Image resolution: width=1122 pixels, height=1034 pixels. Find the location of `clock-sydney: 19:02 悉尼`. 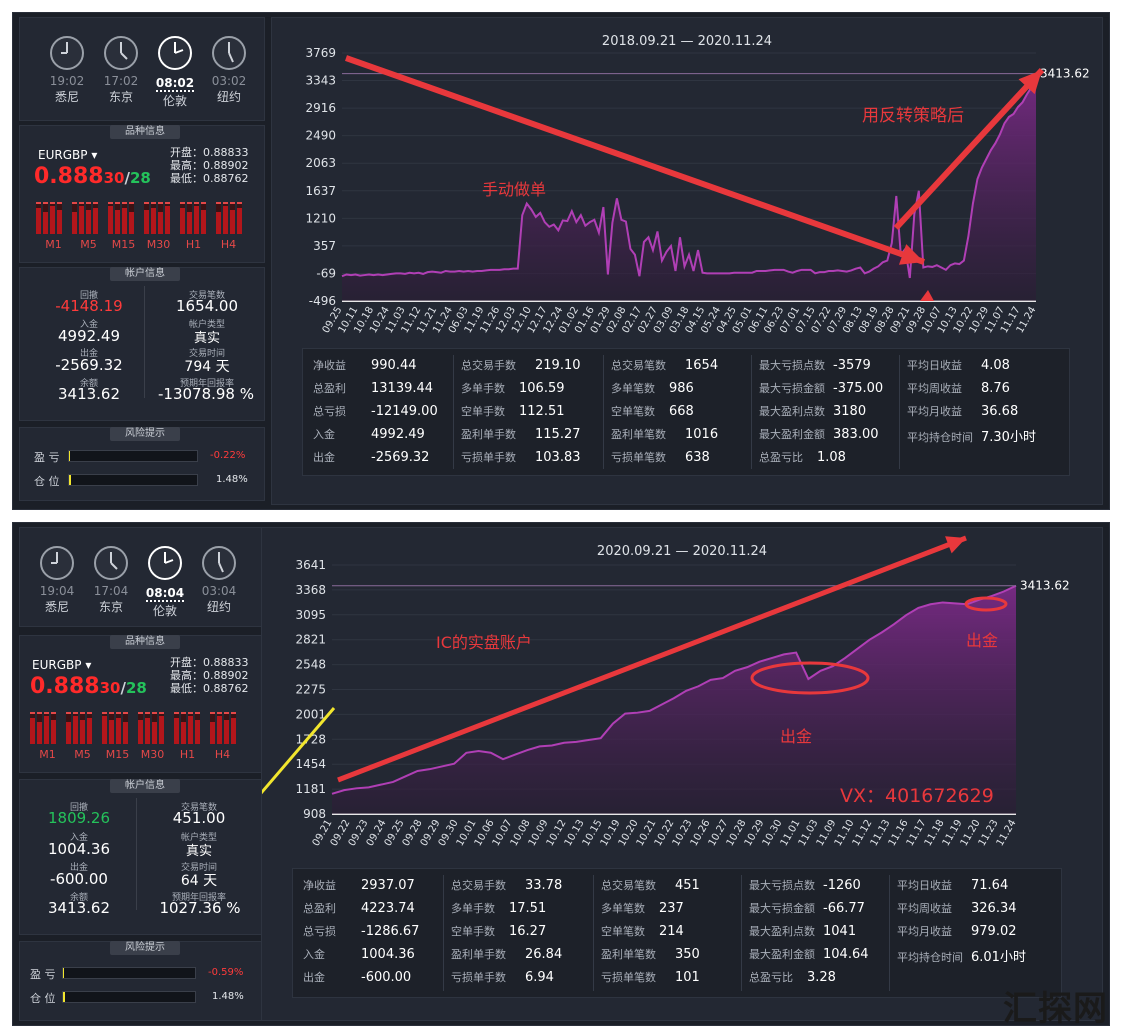

clock-sydney: 19:02 悉尼 is located at coordinates (67, 69).